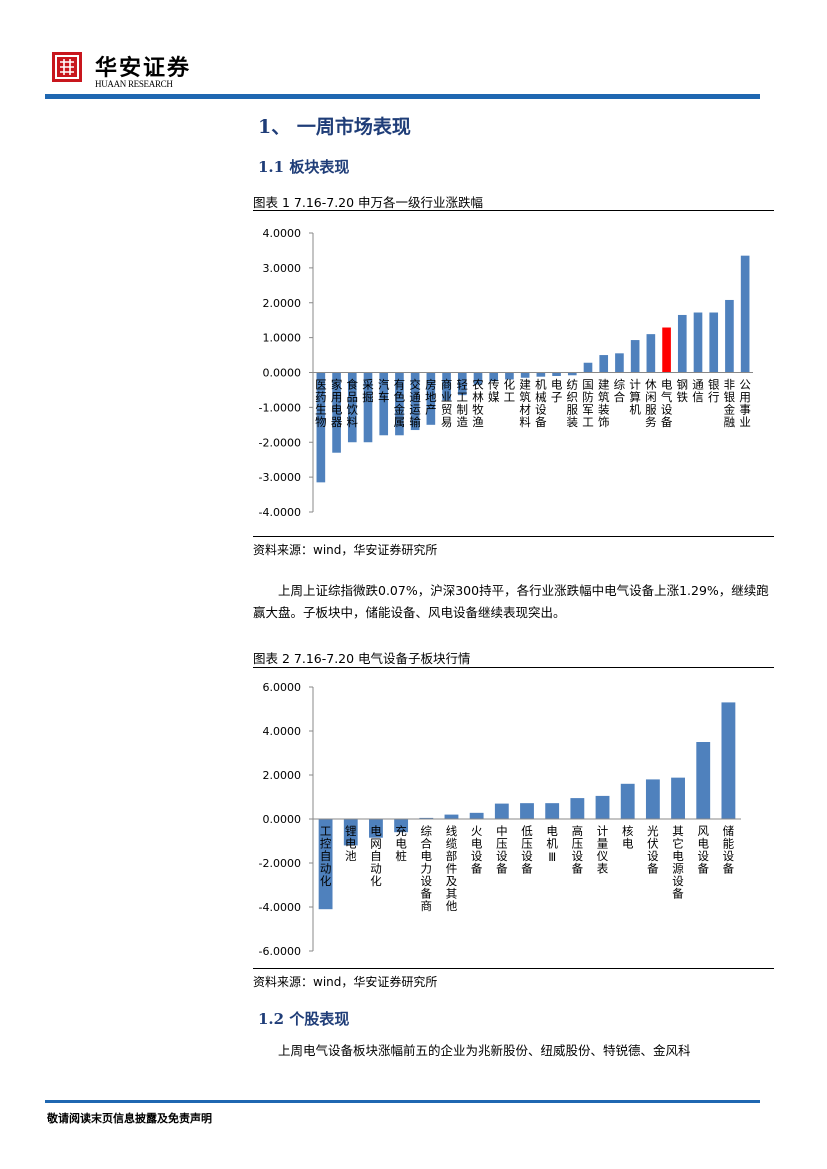  Describe the element at coordinates (628, 837) in the screenshot. I see `x-category-label: 核电` at that location.